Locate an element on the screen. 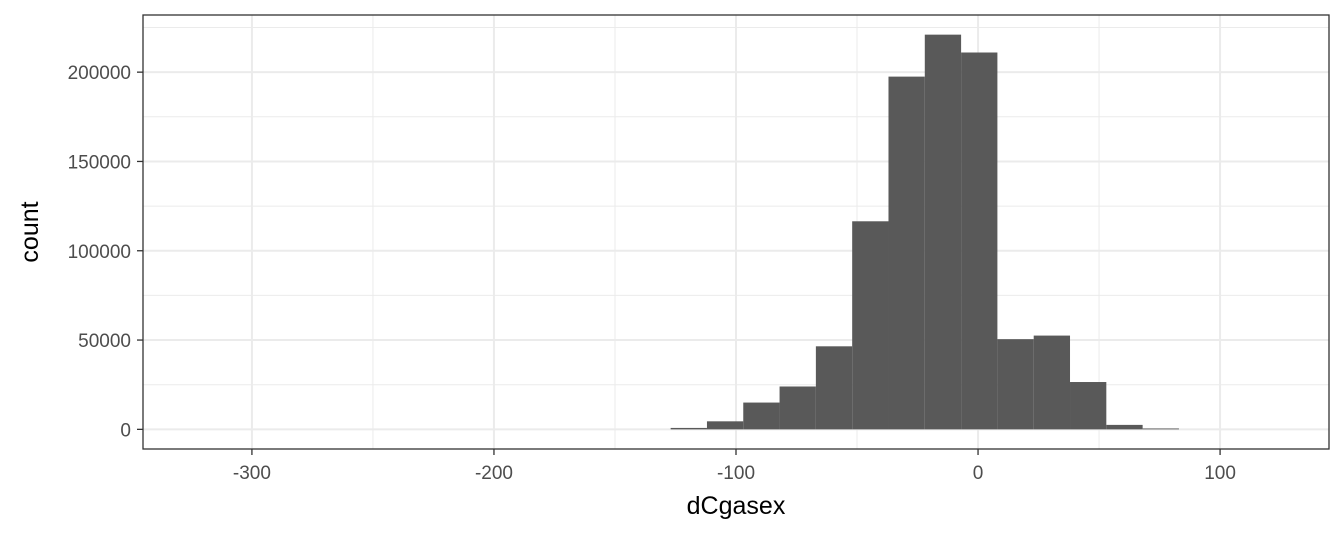 This screenshot has width=1344, height=537. x-tick-label: 100 is located at coordinates (1220, 473).